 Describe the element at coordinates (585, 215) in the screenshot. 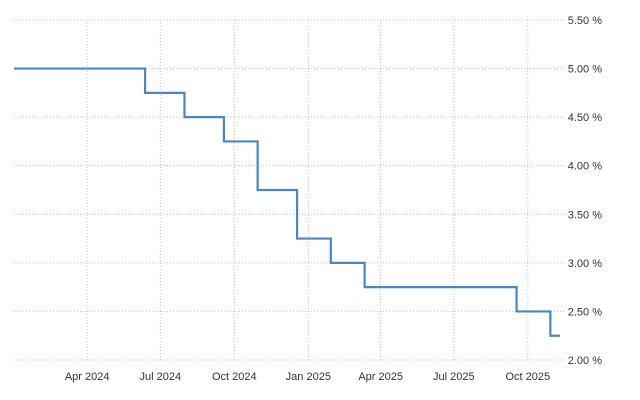

I see `y-tick-label: 3.50 %` at that location.